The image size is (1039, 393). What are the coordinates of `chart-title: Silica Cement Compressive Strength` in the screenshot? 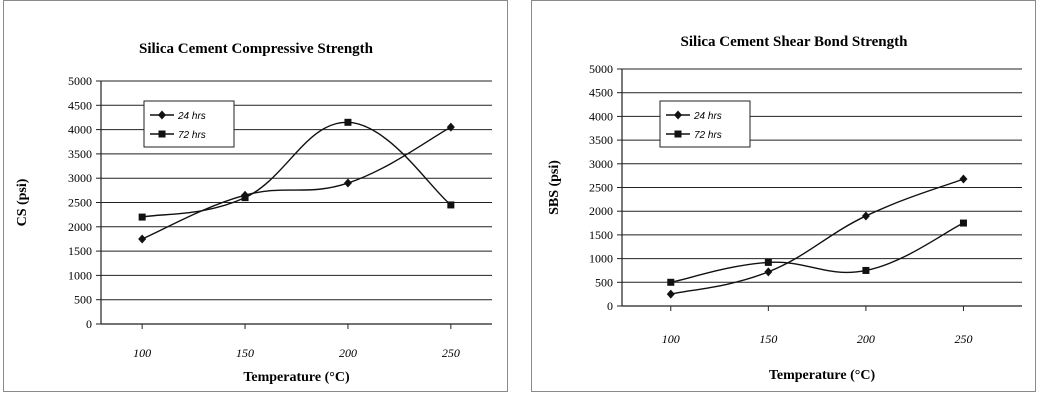 It's located at (256, 49).